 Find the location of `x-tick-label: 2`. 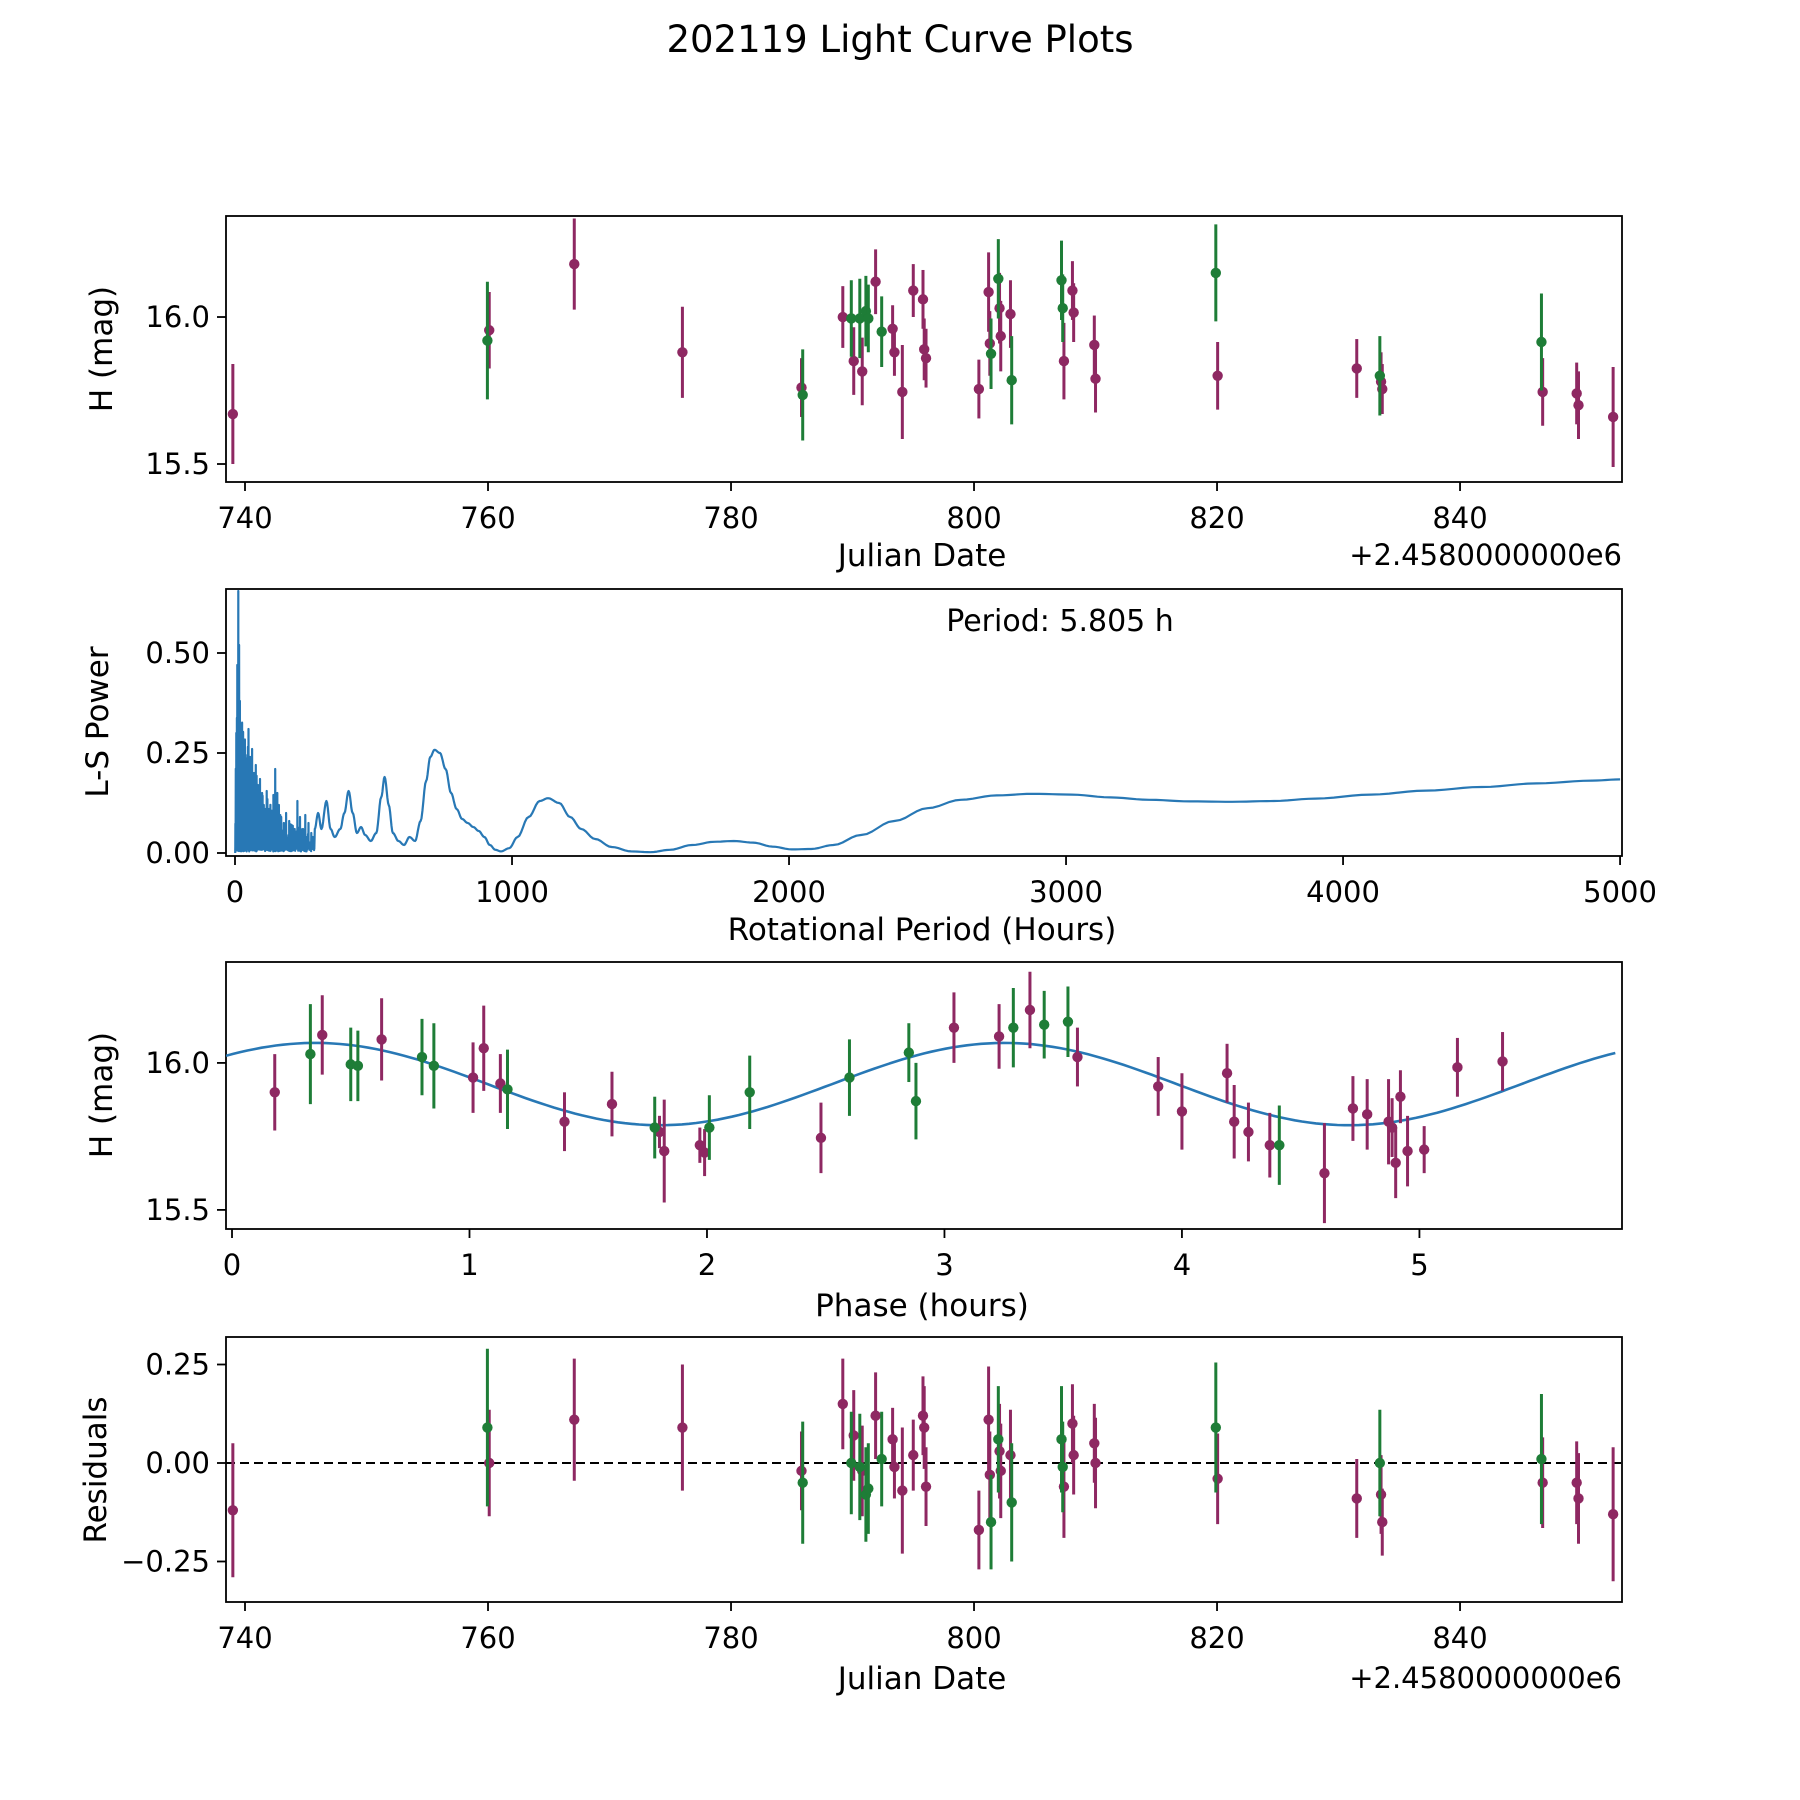

x-tick-label: 2 is located at coordinates (707, 1265).